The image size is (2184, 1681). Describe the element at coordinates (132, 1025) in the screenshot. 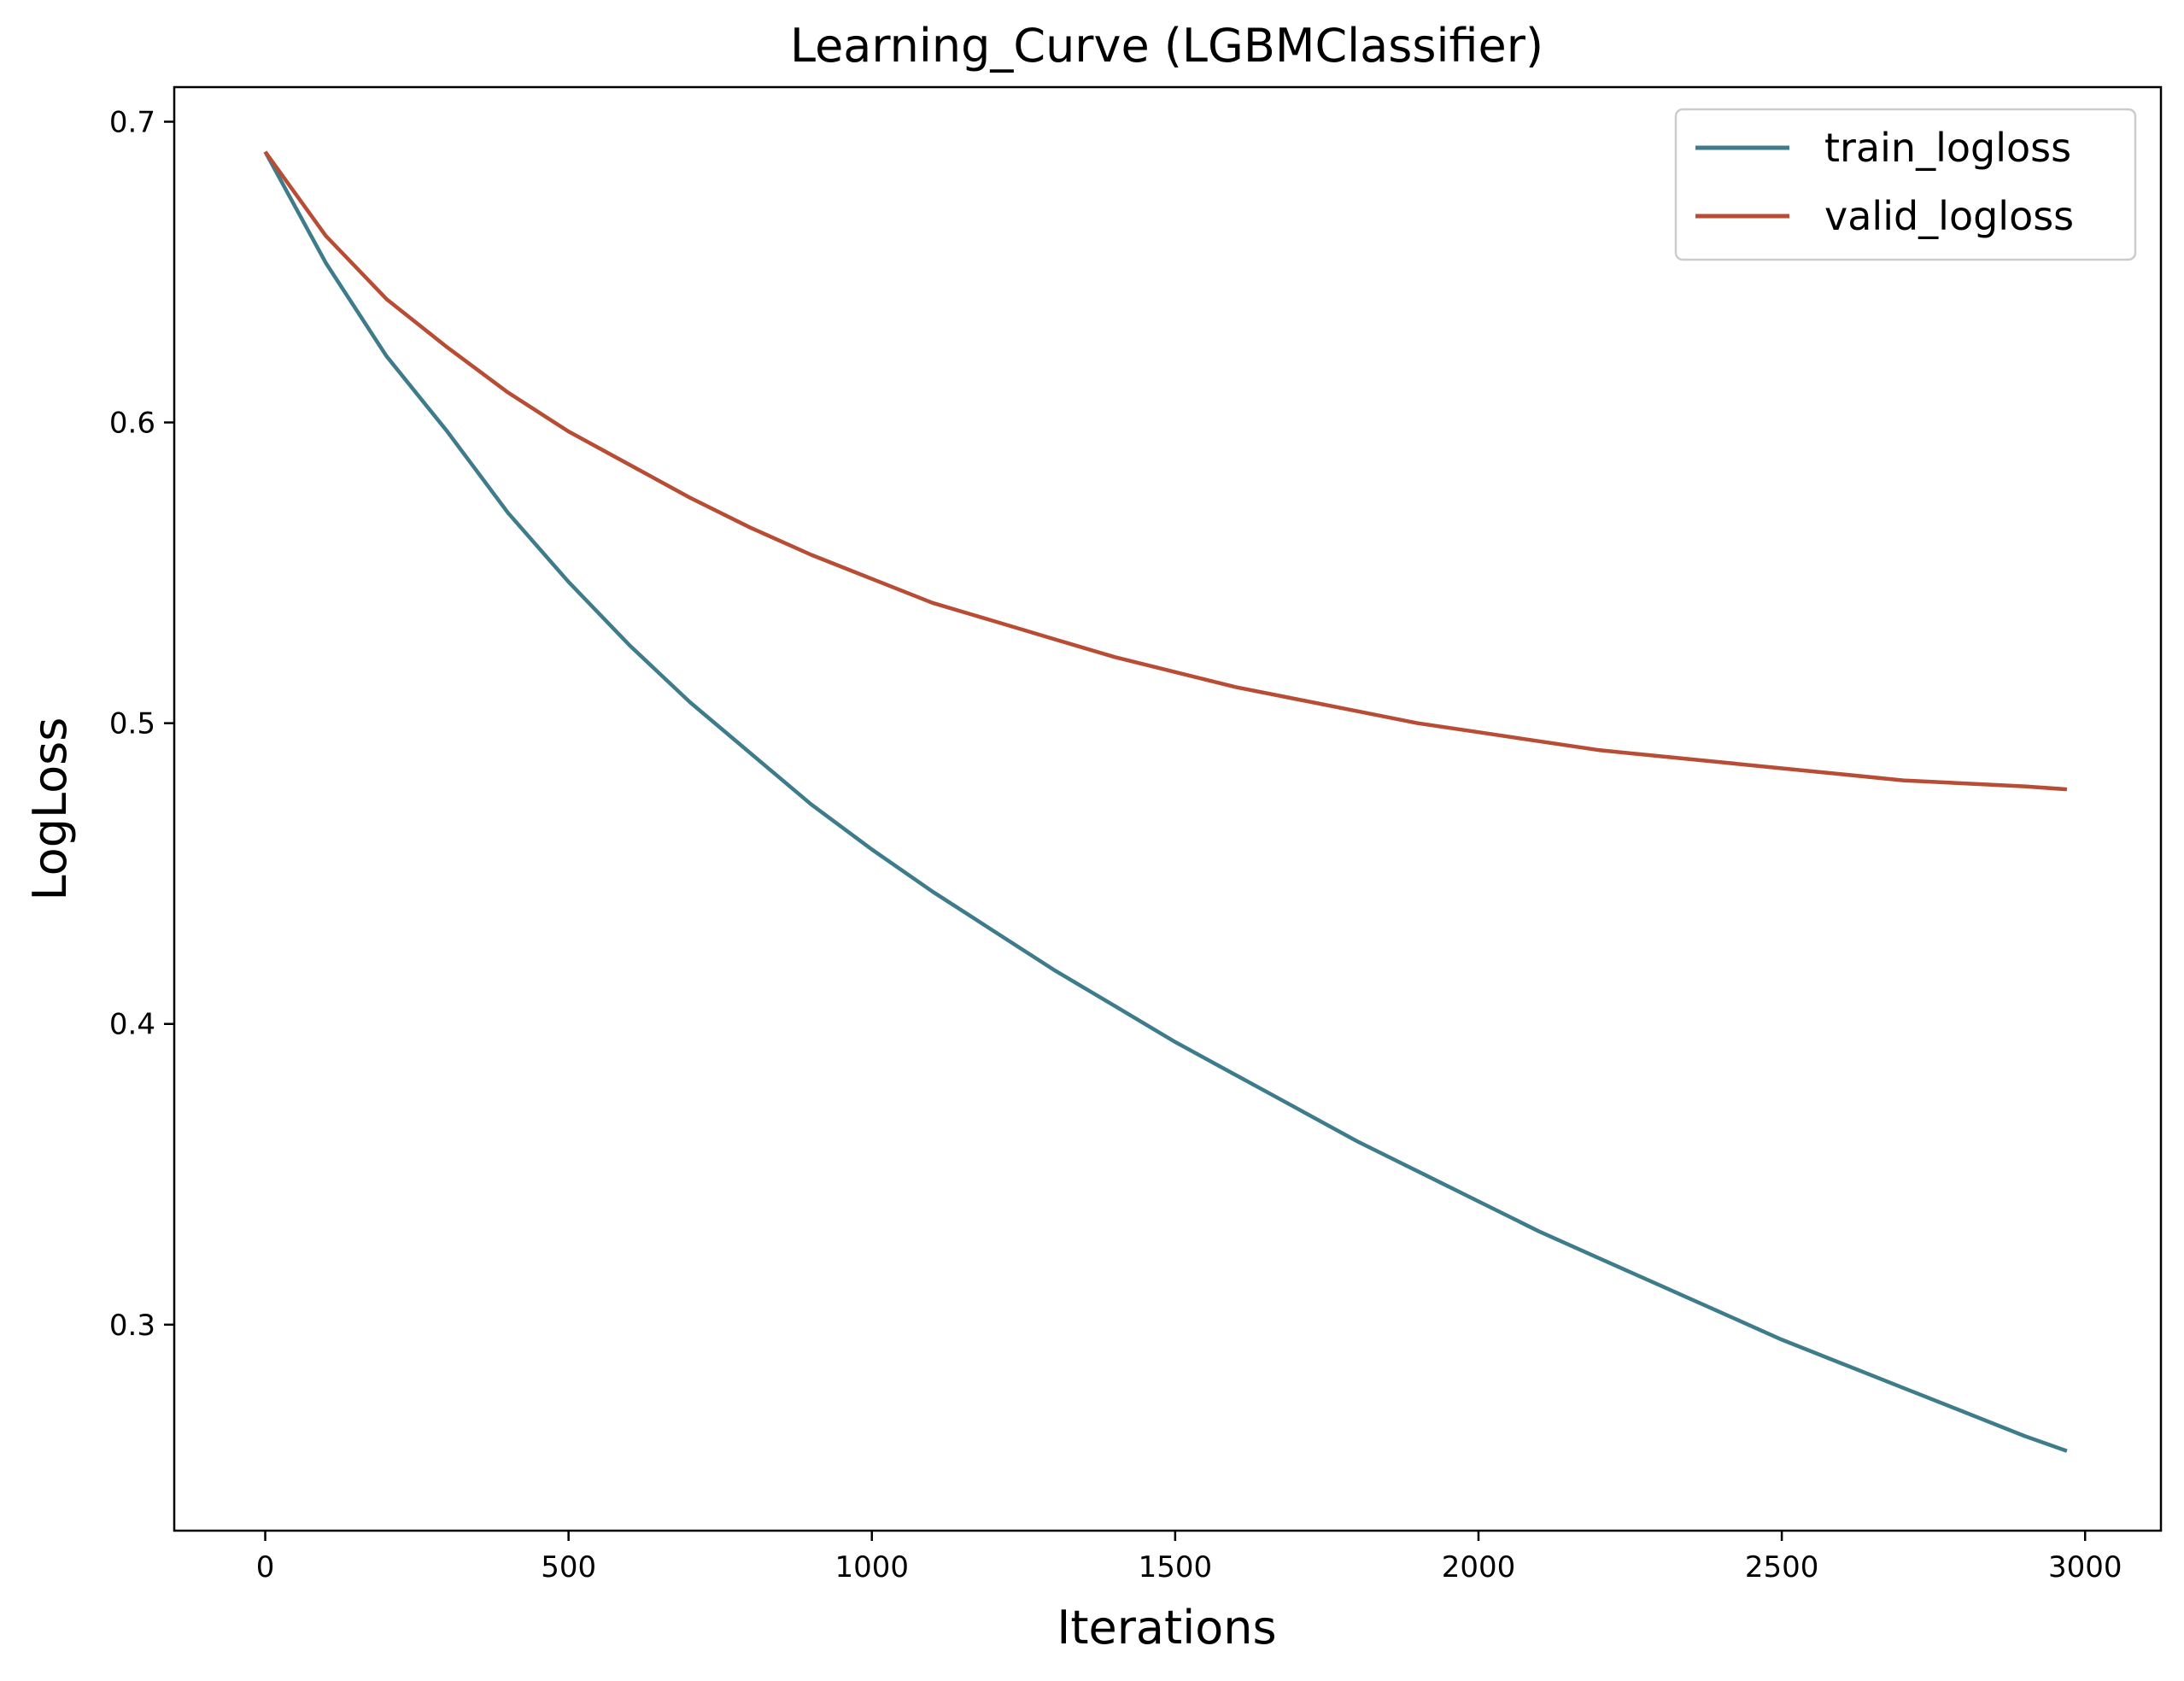

I see `y-tick-label: 0.4` at that location.